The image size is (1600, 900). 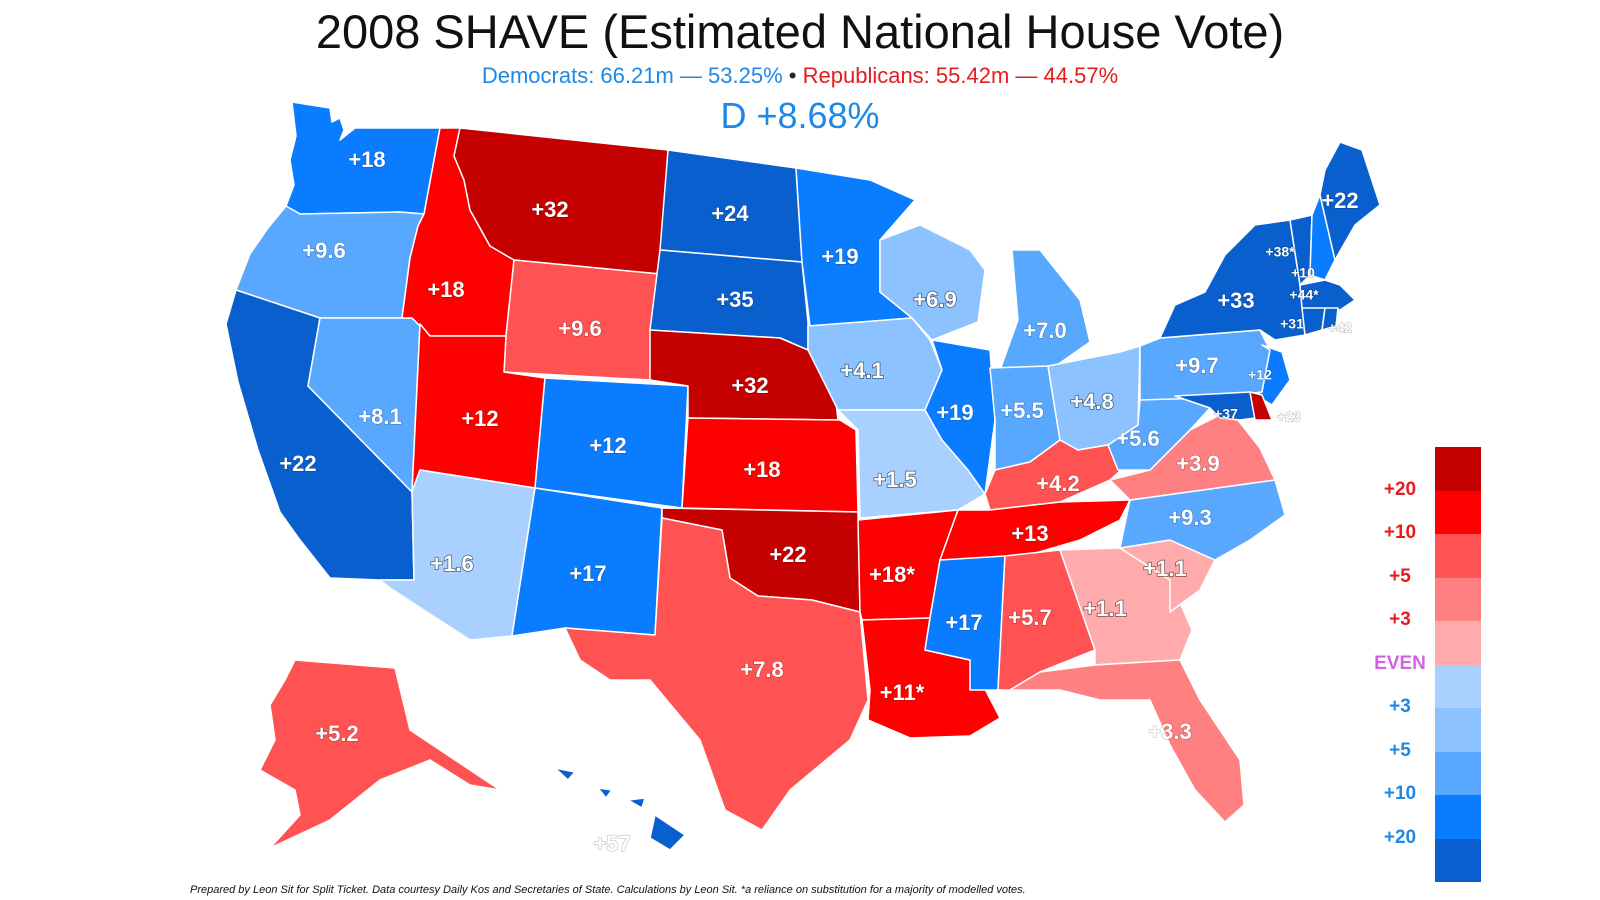 What do you see at coordinates (902, 692) in the screenshot?
I see `state-label-la: +11*` at bounding box center [902, 692].